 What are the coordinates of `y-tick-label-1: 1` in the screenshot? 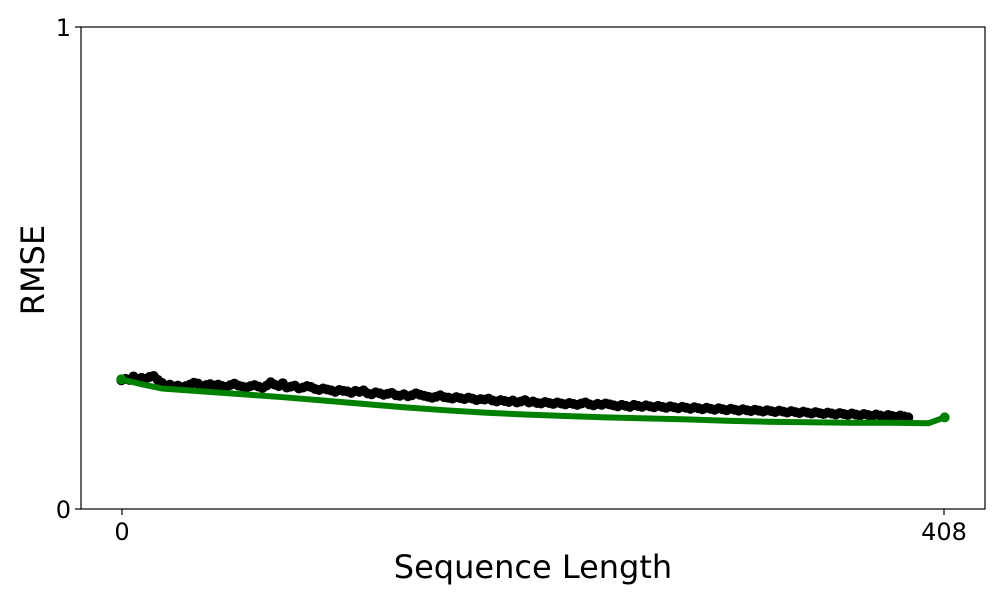 It's located at (63, 28).